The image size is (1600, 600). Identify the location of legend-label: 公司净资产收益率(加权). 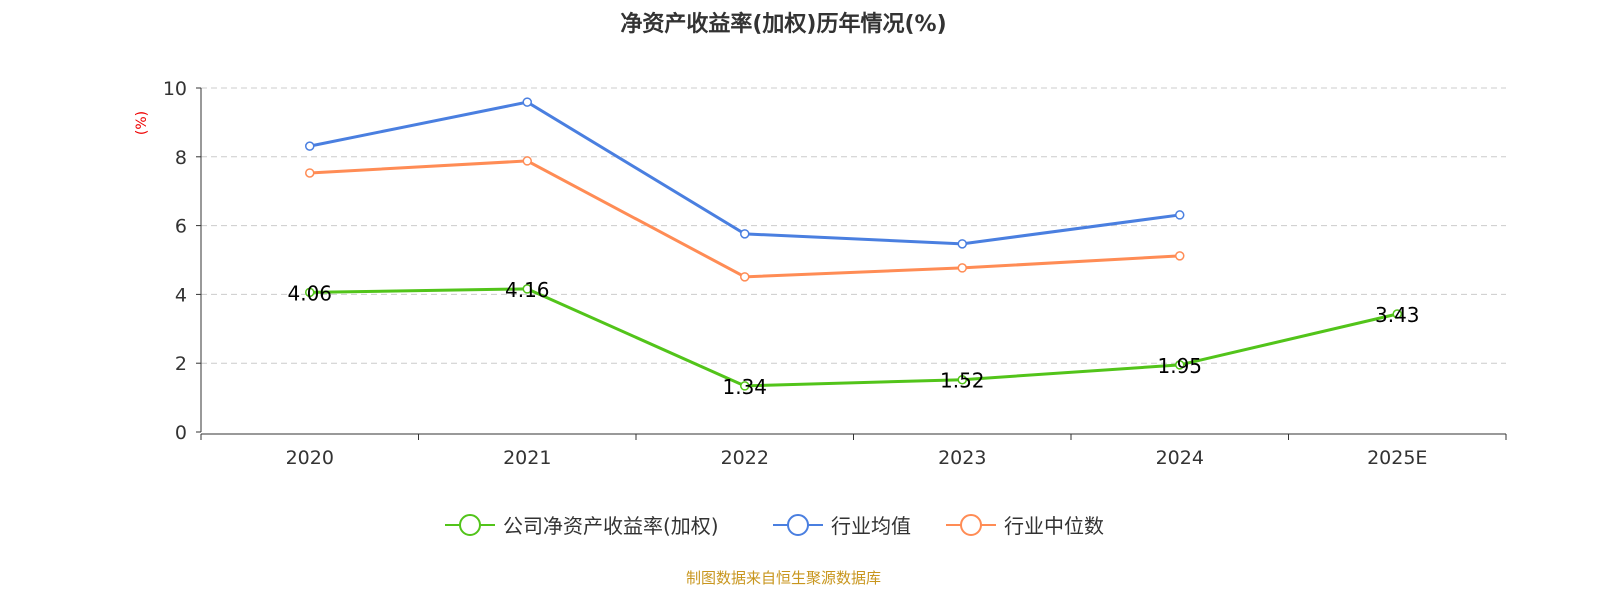
(611, 526).